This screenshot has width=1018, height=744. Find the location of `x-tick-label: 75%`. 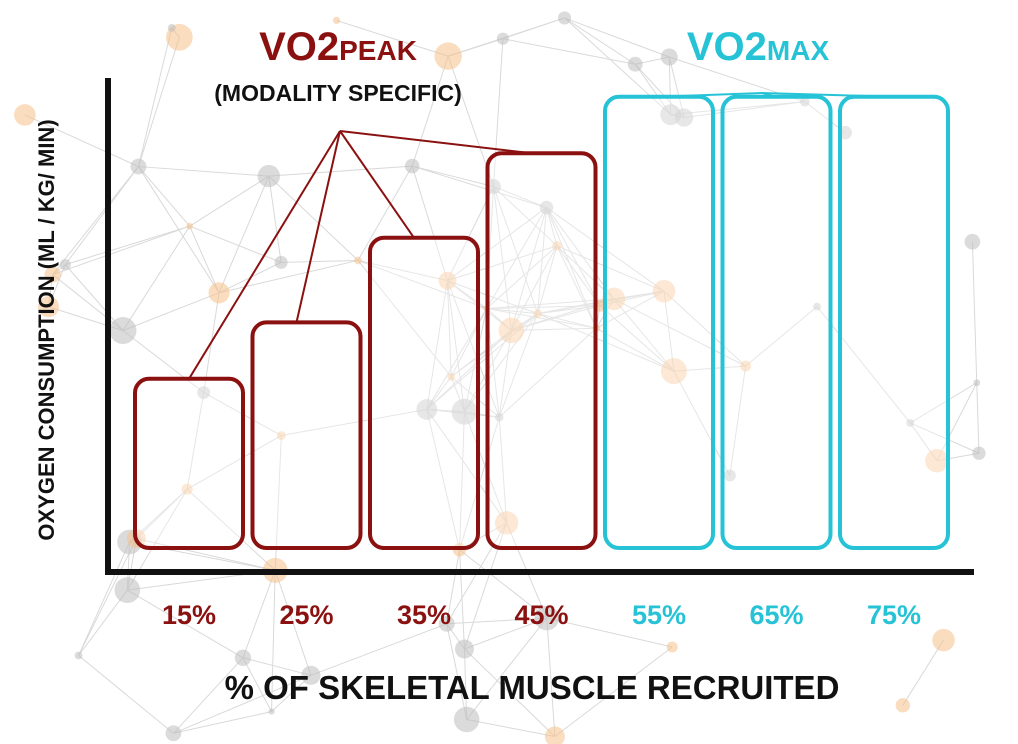

x-tick-label: 75% is located at coordinates (894, 615).